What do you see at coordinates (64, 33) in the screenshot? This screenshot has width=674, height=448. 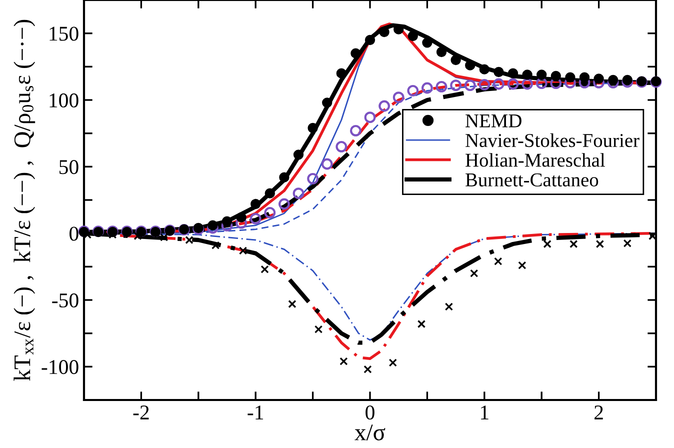 I see `y-tick-label: 150` at bounding box center [64, 33].